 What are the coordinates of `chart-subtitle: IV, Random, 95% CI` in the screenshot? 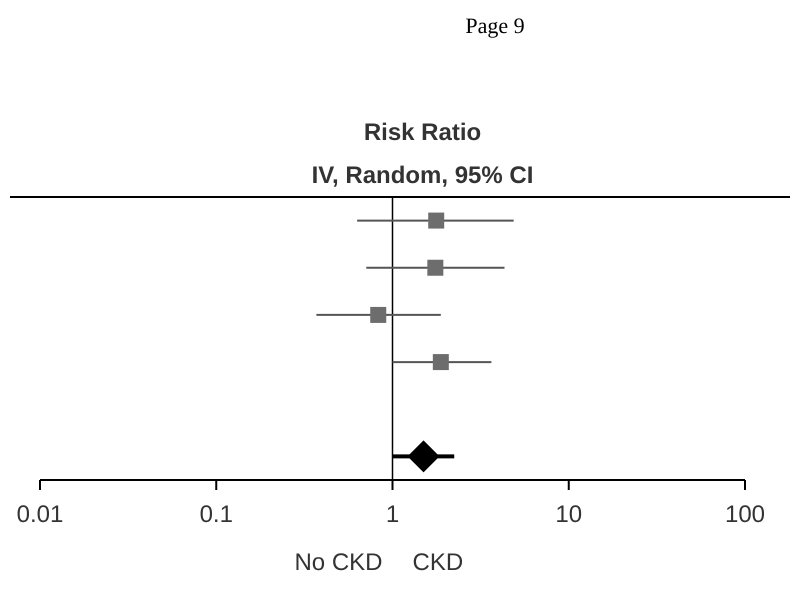 It's located at (423, 175).